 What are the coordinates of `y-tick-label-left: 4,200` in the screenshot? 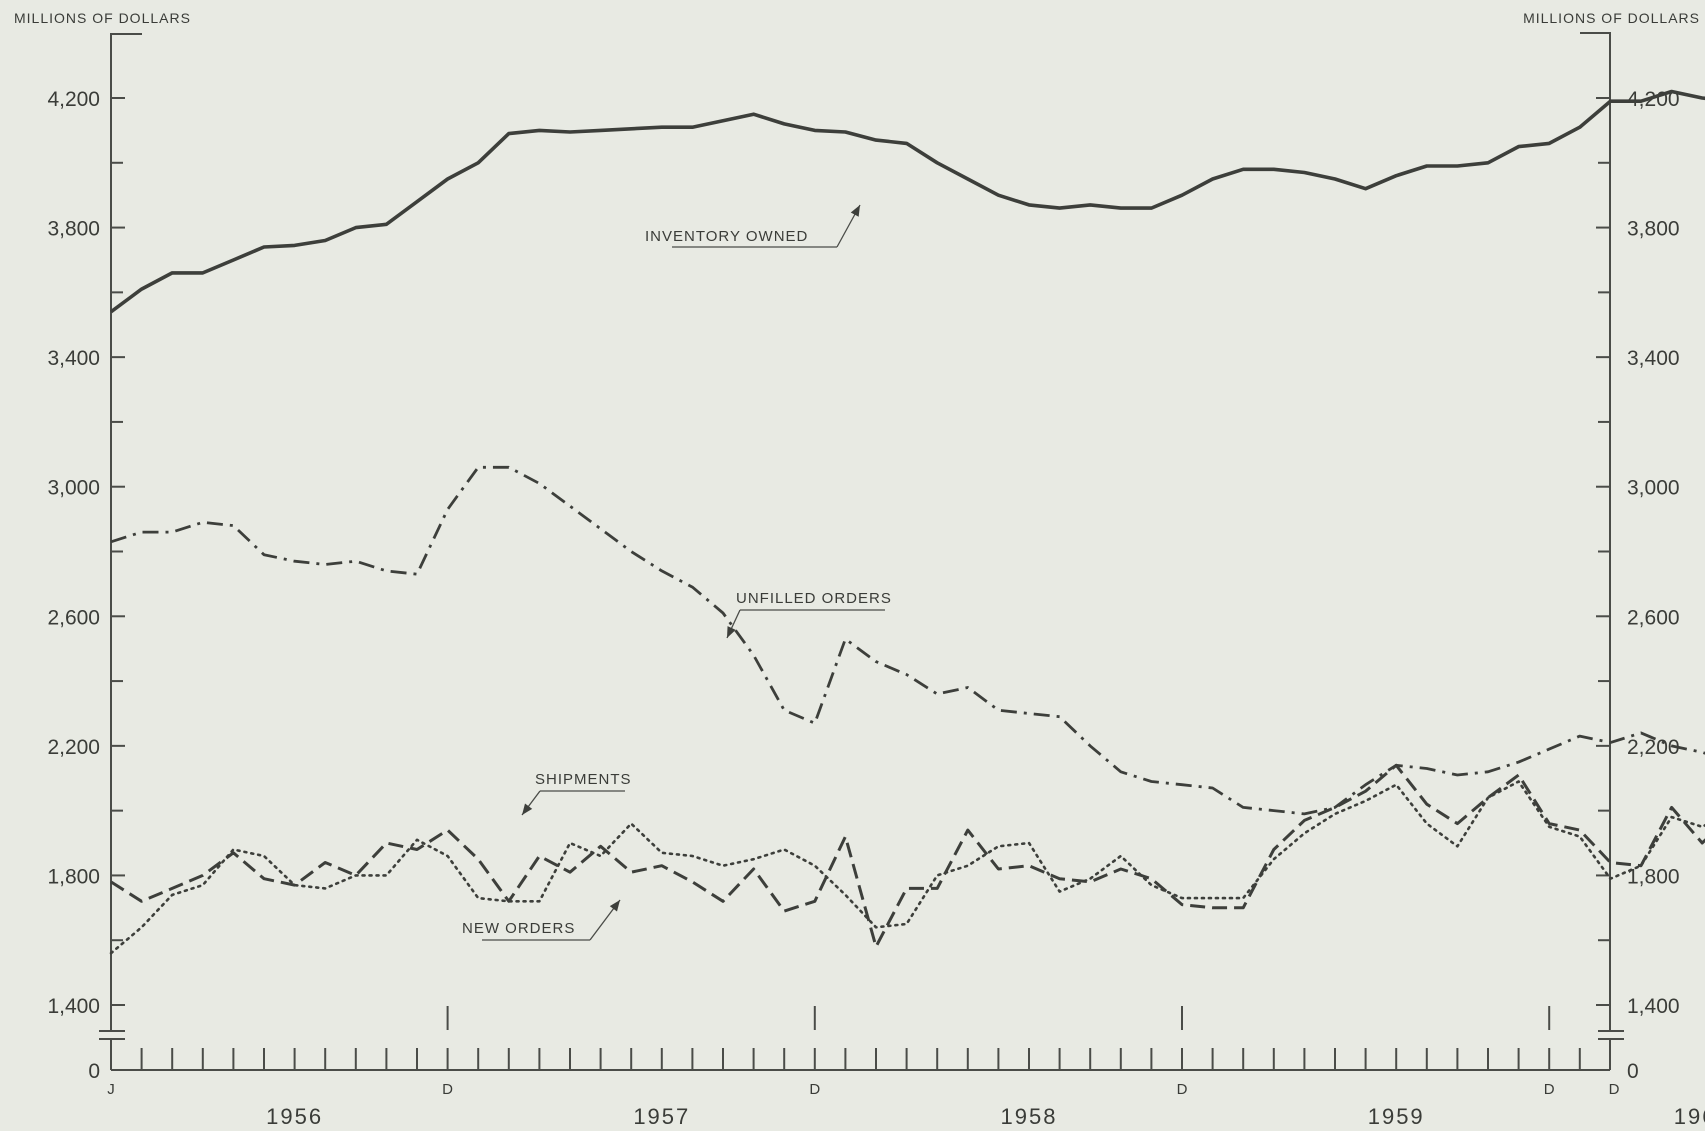 It's located at (73, 99).